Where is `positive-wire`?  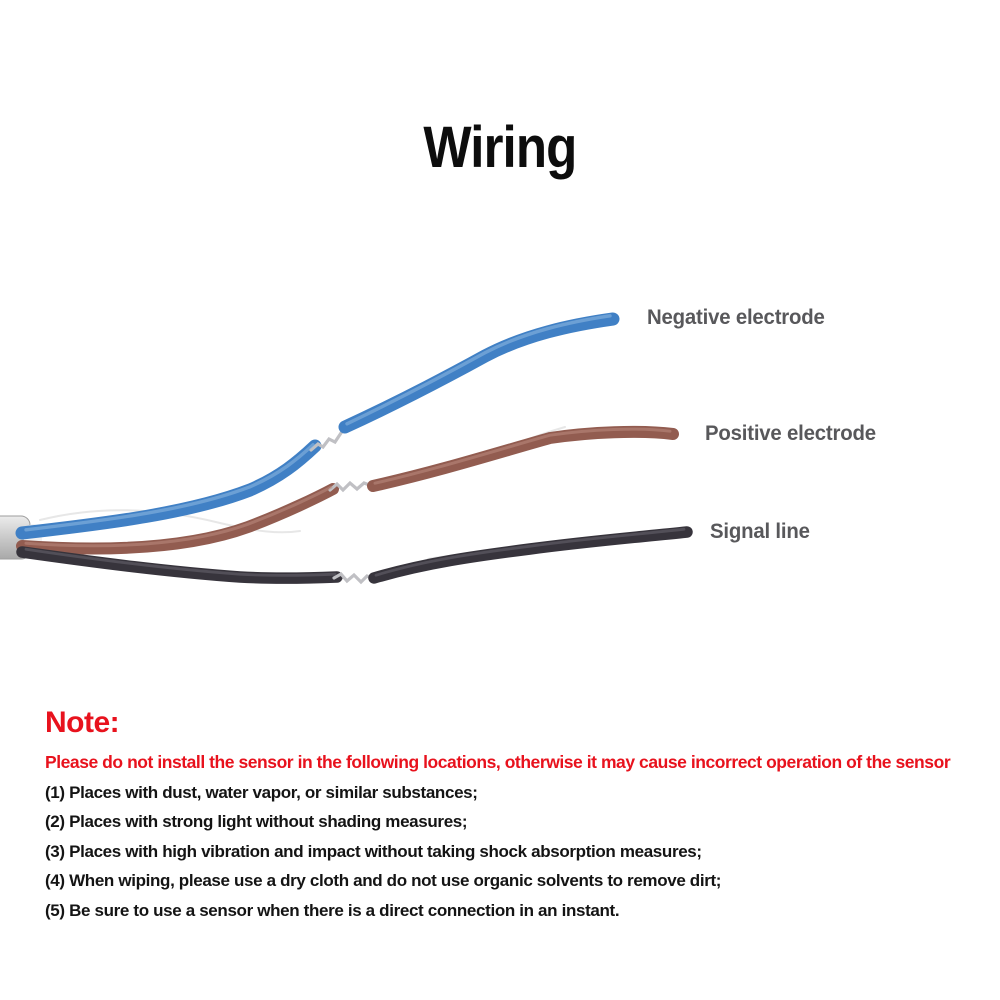
positive-wire is located at coordinates (347, 490).